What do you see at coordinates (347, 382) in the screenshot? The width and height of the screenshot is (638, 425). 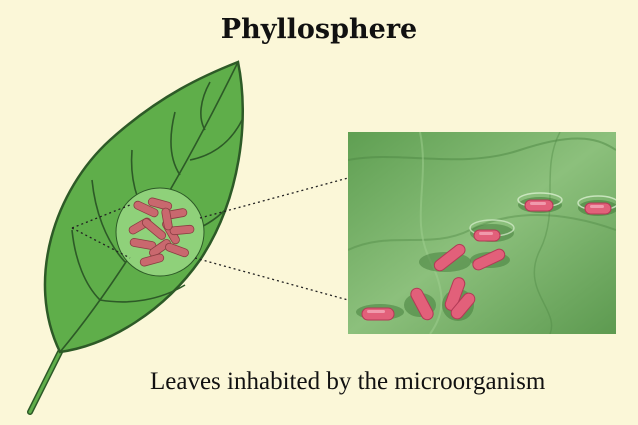 I see `diagram-caption: Leaves inhabited by the microorganism` at bounding box center [347, 382].